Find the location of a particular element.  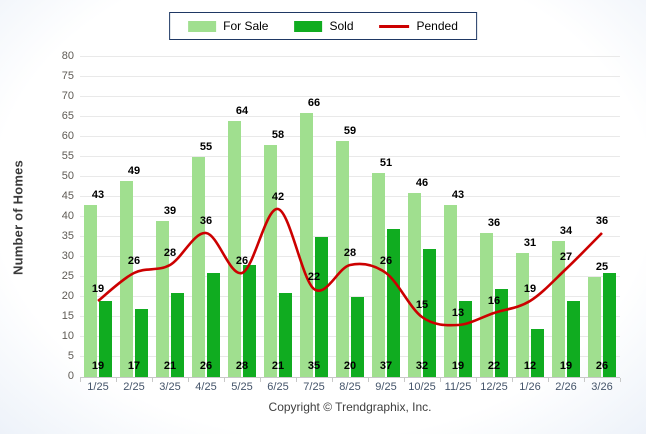

sold-swatch-icon is located at coordinates (308, 26).